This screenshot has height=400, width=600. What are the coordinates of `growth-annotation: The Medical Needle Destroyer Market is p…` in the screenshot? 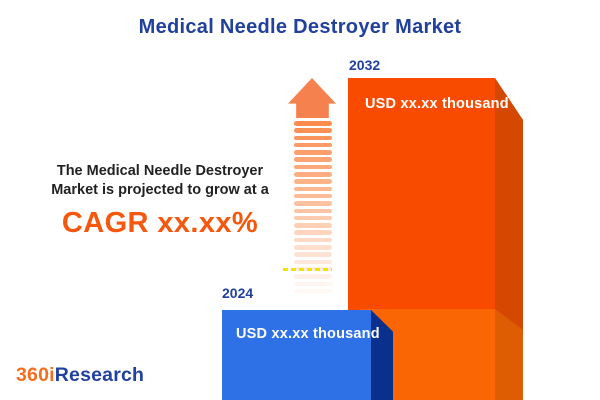 It's located at (160, 201).